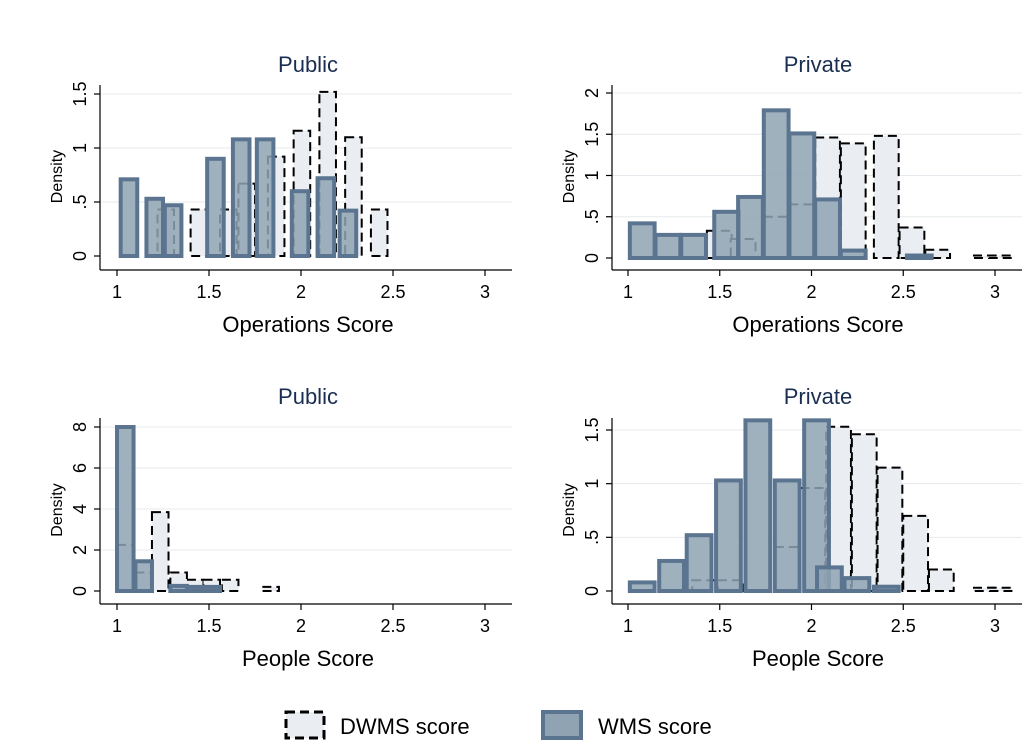 This screenshot has height=750, width=1025. What do you see at coordinates (80, 427) in the screenshot?
I see `y-tick-label: 8` at bounding box center [80, 427].